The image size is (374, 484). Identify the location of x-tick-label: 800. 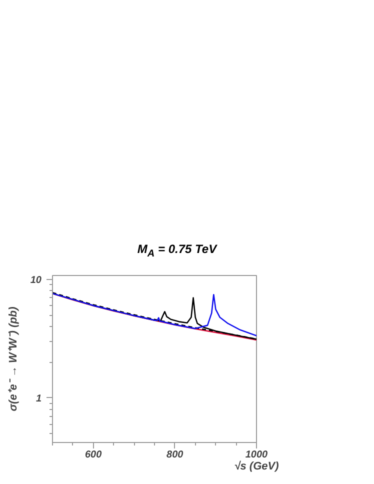
(175, 455).